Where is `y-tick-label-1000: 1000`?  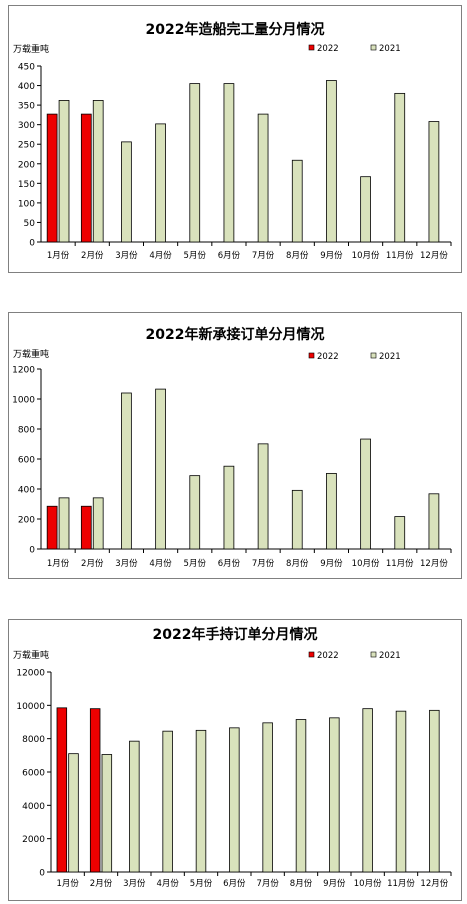
y-tick-label-1000: 1000 is located at coordinates (23, 401).